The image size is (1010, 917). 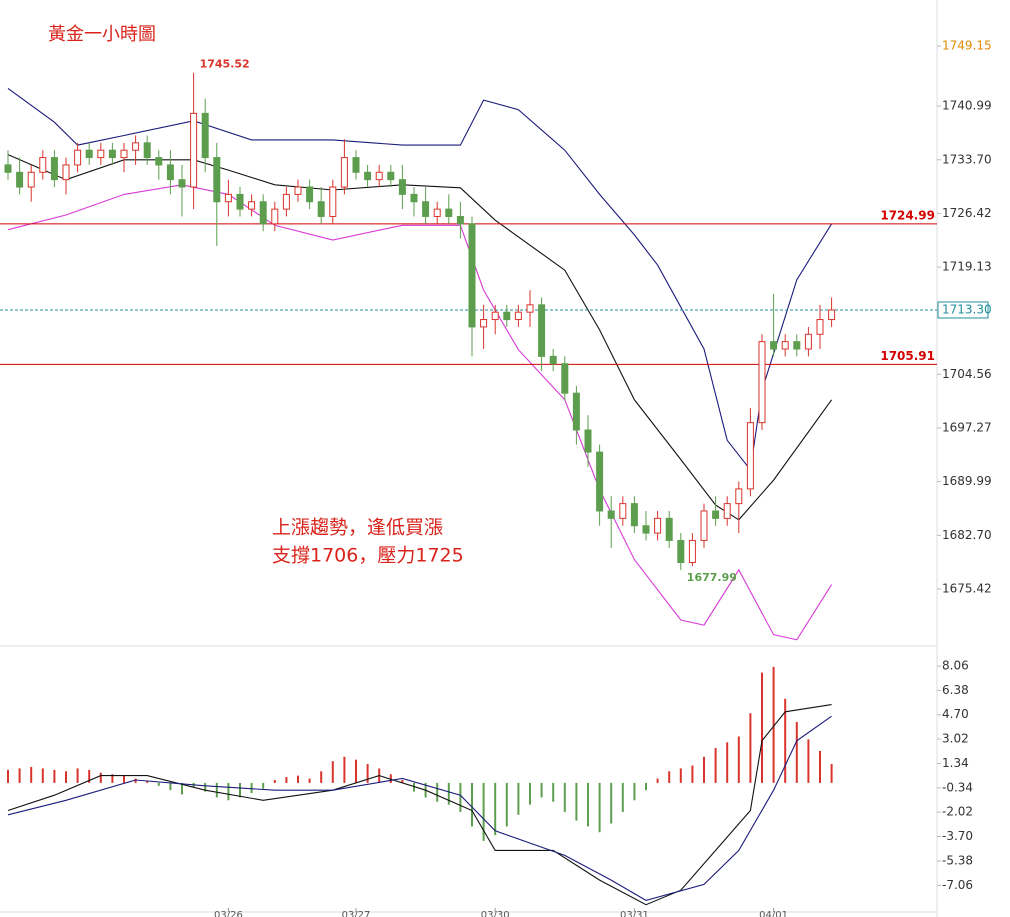 I want to click on y-tick-label: 1740.99, so click(x=967, y=106).